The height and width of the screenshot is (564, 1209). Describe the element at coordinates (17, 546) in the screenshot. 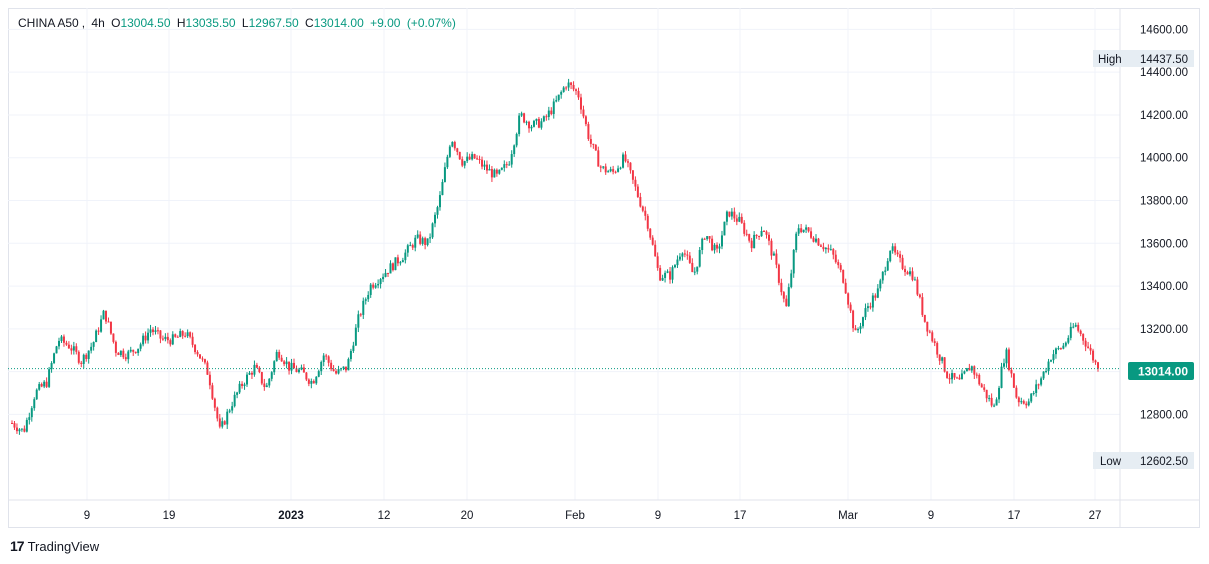

I see `tradingview-logo-icon: 17` at that location.